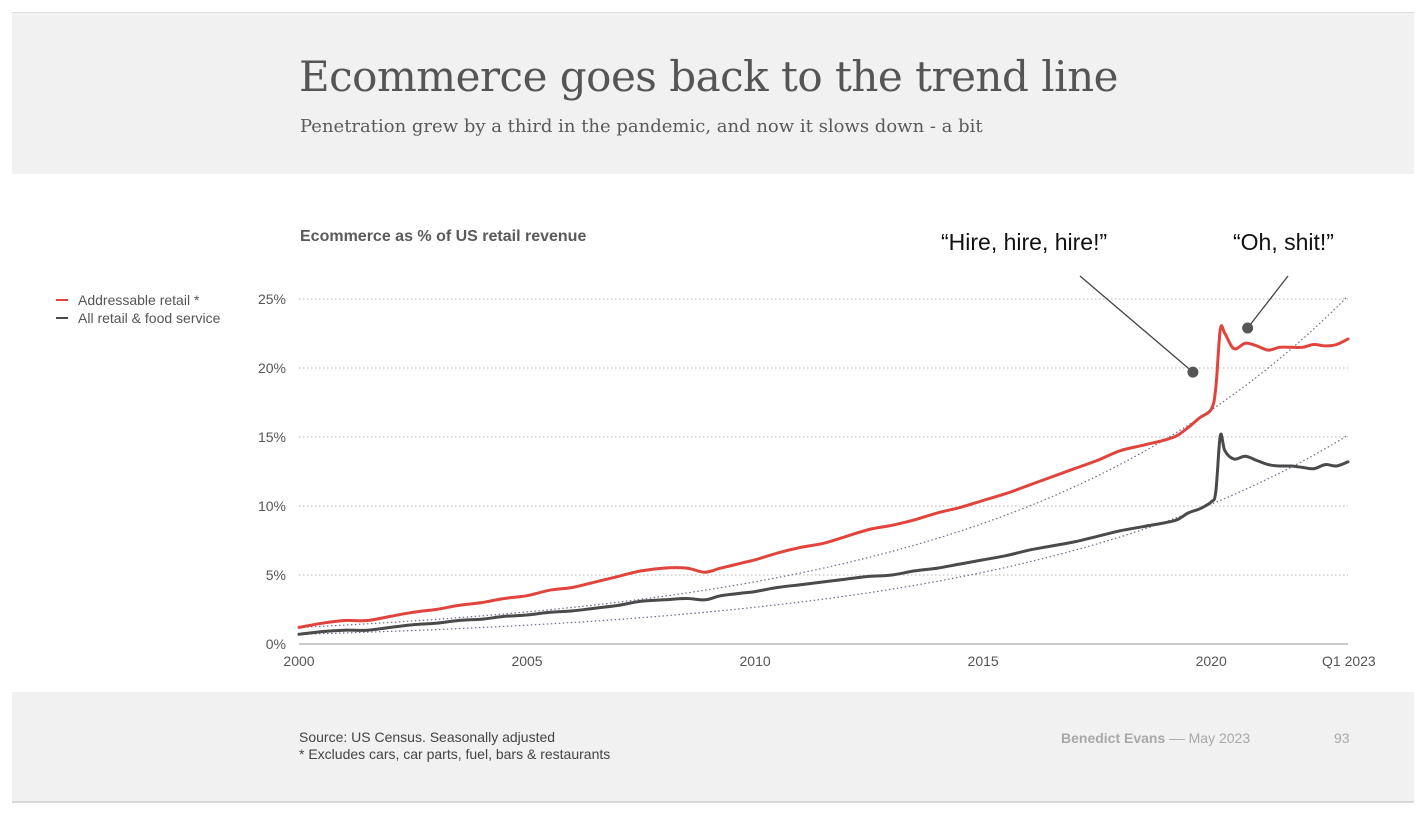  I want to click on annotation-dot-oh, so click(1248, 328).